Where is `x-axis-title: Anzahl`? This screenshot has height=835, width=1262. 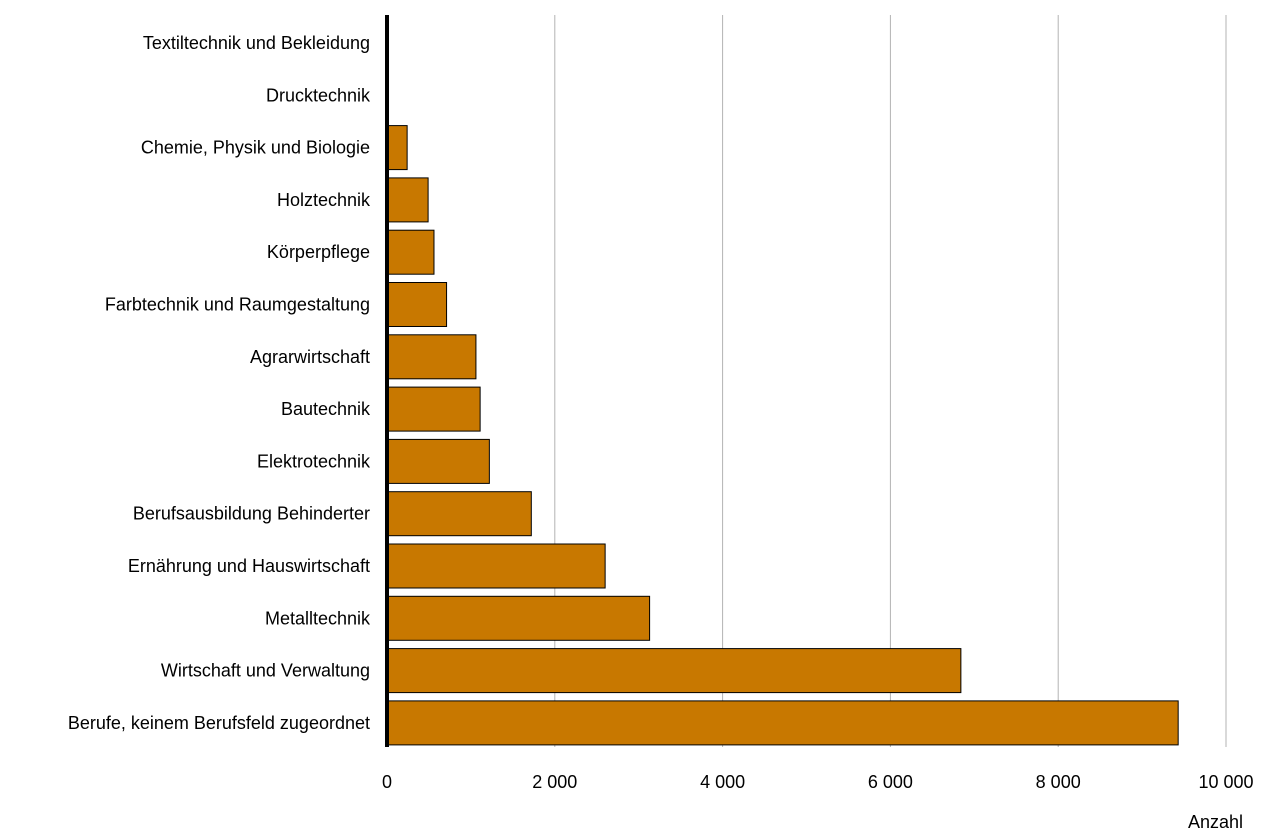
x-axis-title: Anzahl is located at coordinates (1215, 822).